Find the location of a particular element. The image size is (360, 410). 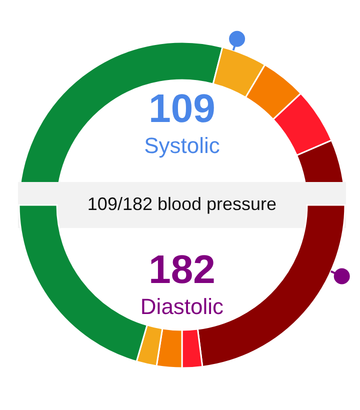

text: Systolic is located at coordinates (182, 145).